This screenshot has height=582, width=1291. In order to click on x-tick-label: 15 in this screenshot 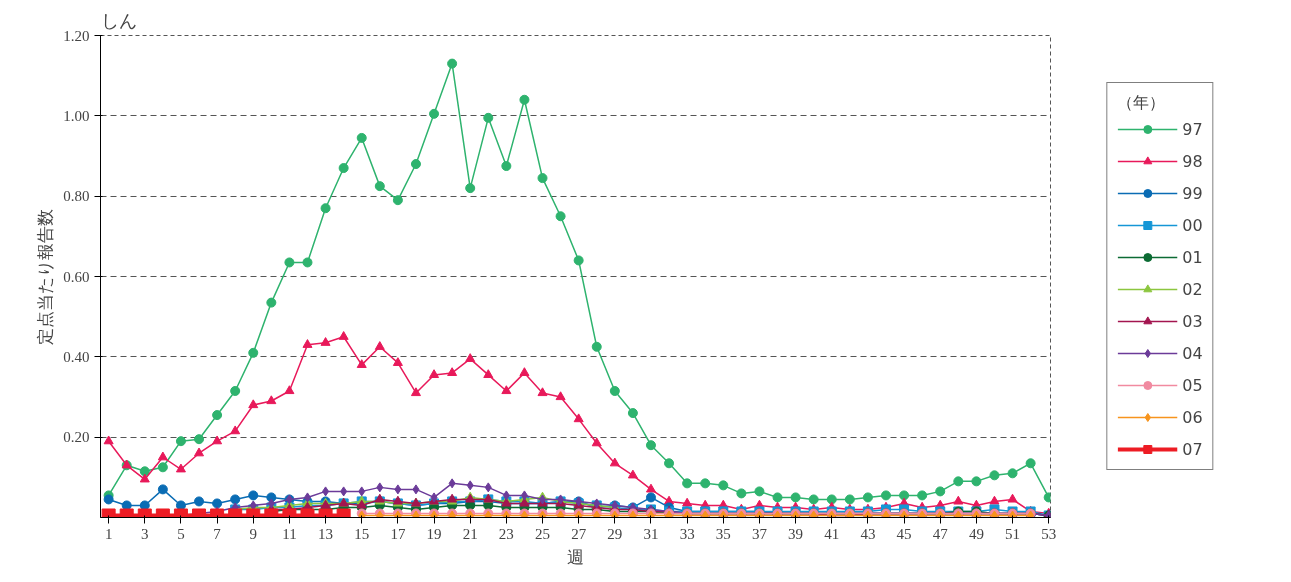, I will do `click(362, 533)`.